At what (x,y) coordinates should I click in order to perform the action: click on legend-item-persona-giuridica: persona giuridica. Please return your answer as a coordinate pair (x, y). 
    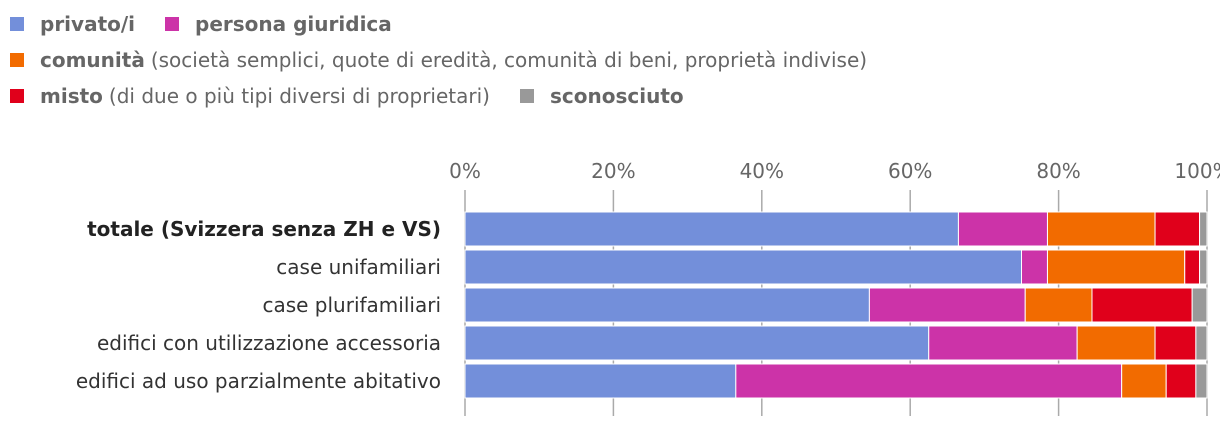
    Looking at the image, I should click on (278, 24).